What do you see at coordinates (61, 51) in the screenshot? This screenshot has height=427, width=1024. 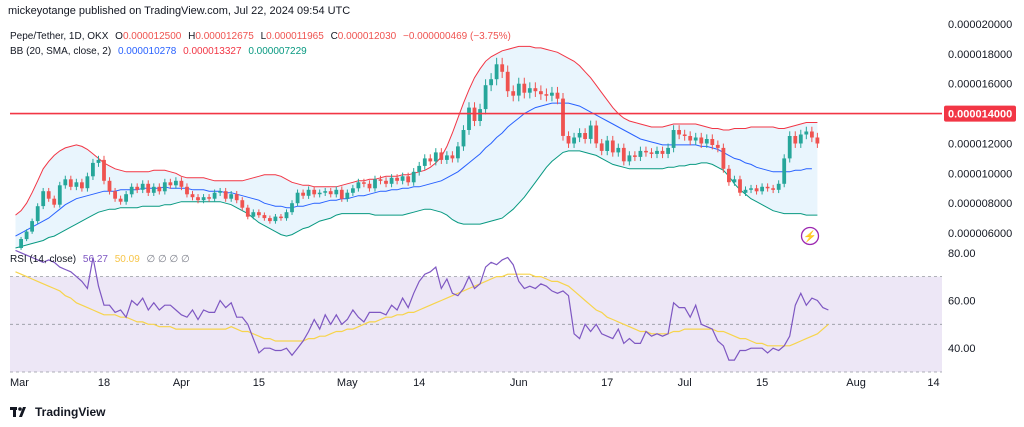 I see `bb-label: BB (20, SMA, close, 2)` at bounding box center [61, 51].